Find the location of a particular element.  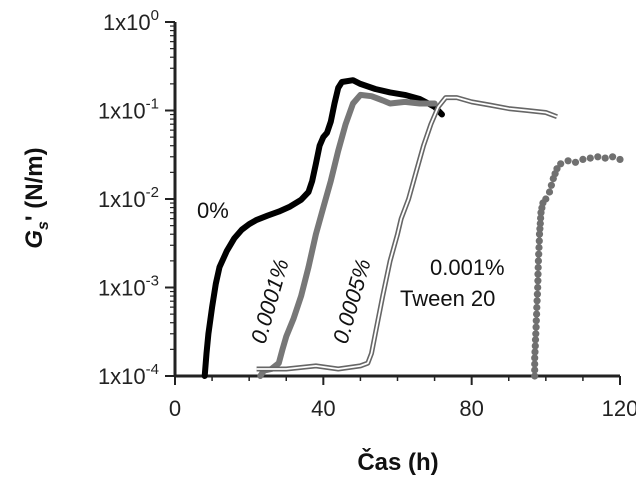

y-tick-label-2: 1x10⁻² is located at coordinates (128, 198).